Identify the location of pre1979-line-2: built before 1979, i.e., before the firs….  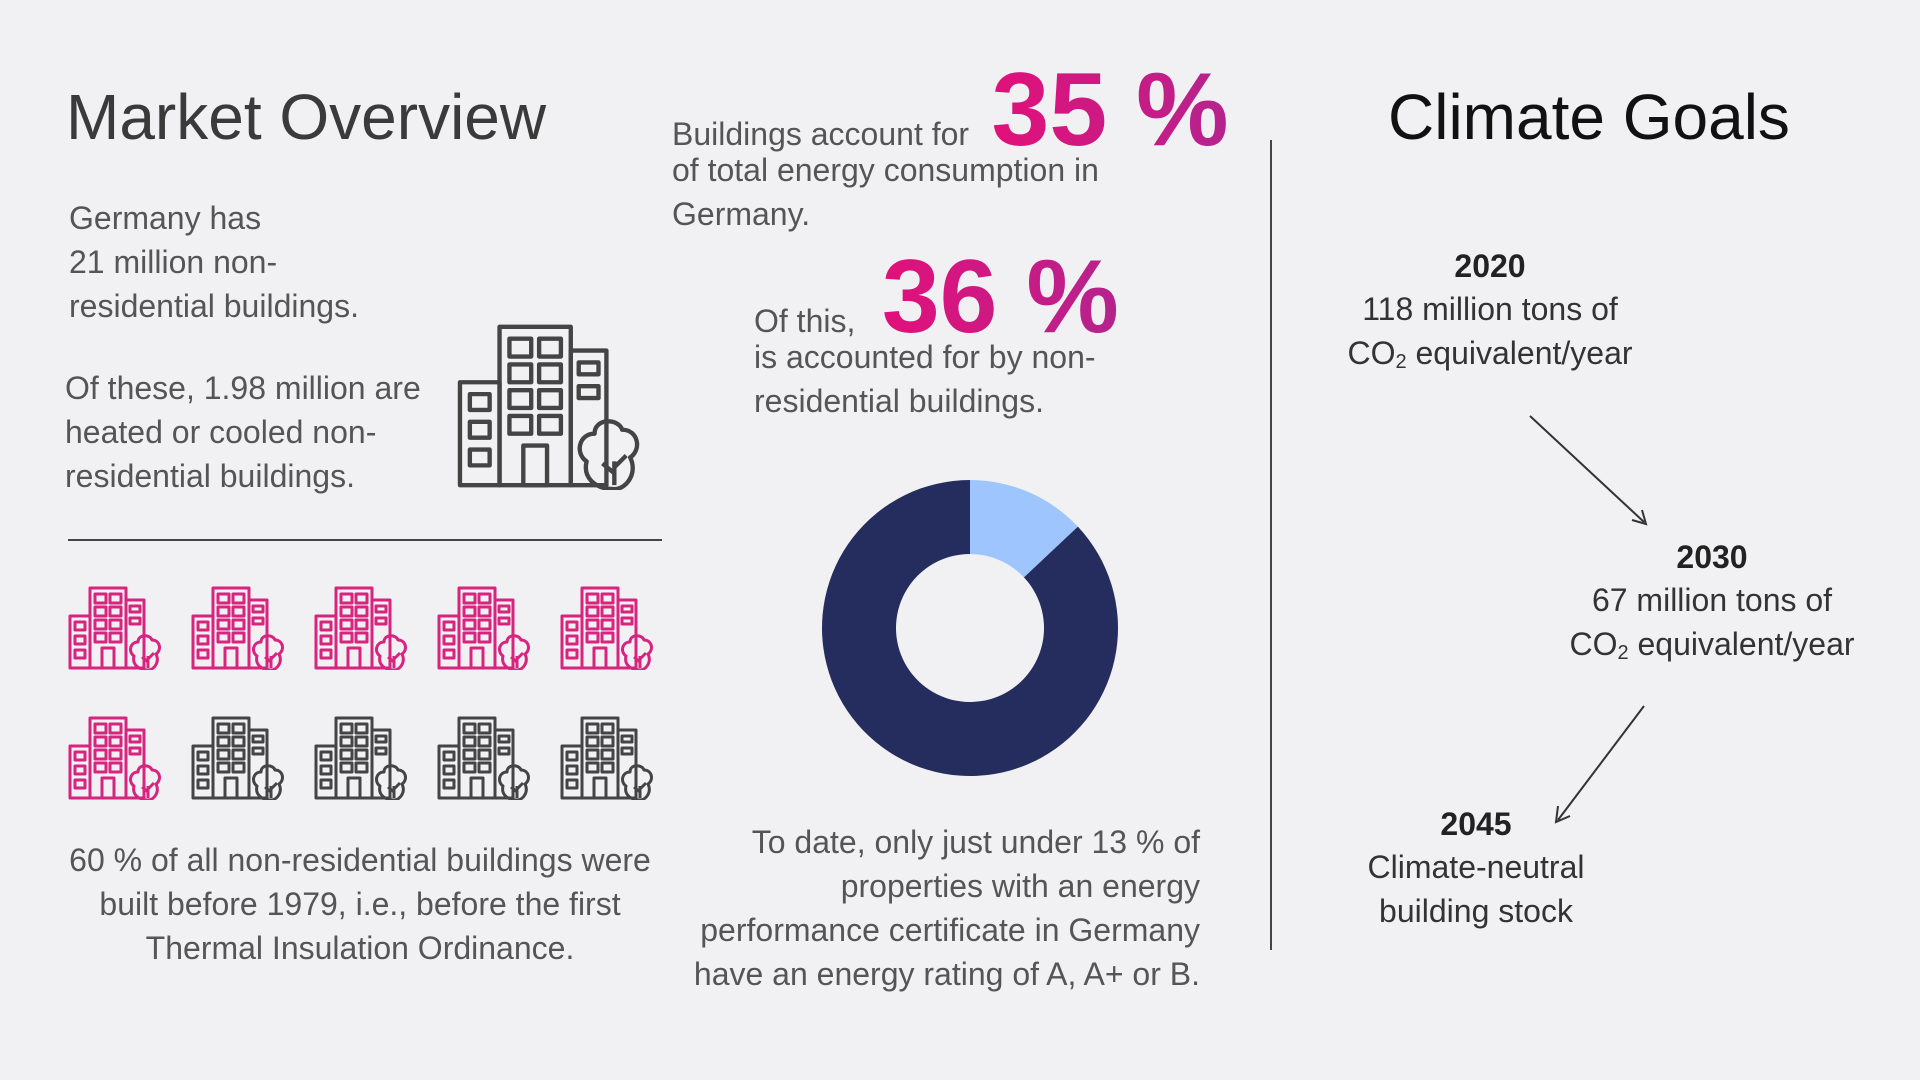
(360, 904).